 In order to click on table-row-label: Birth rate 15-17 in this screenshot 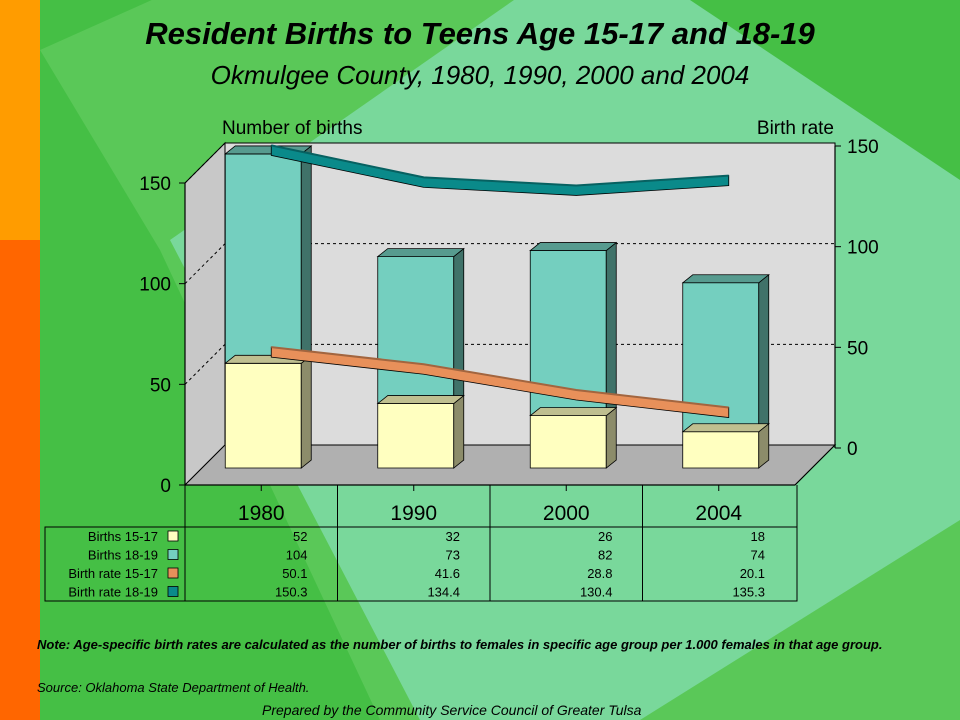, I will do `click(113, 573)`.